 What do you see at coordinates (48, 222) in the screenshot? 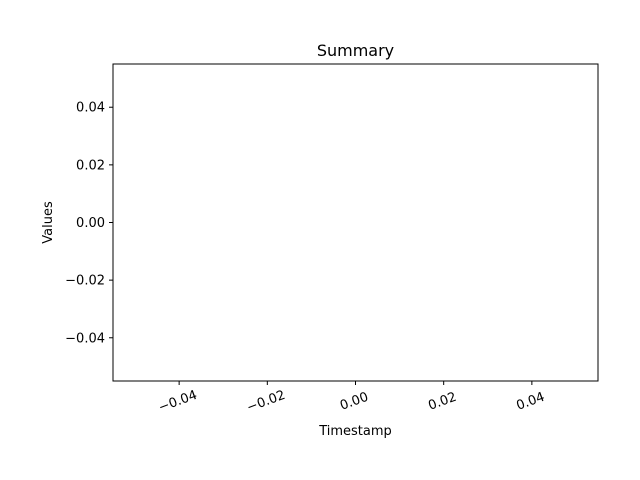
I see `y-axis-label: Values` at bounding box center [48, 222].